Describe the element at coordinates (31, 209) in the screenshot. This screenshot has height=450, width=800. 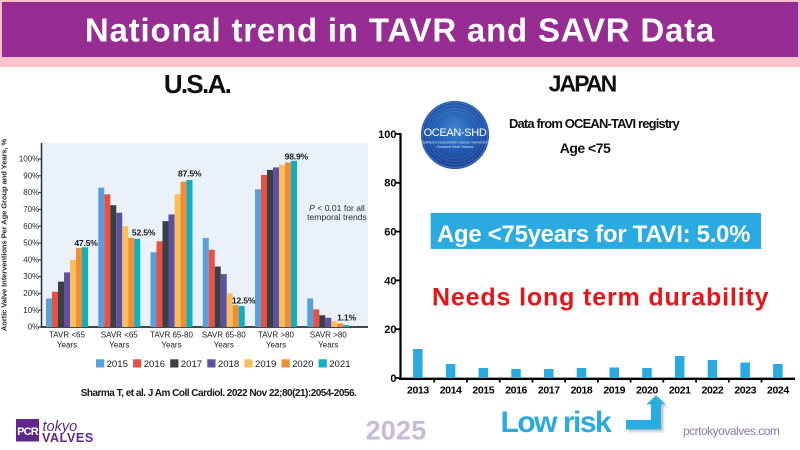
I see `svg-text: 70%` at that location.